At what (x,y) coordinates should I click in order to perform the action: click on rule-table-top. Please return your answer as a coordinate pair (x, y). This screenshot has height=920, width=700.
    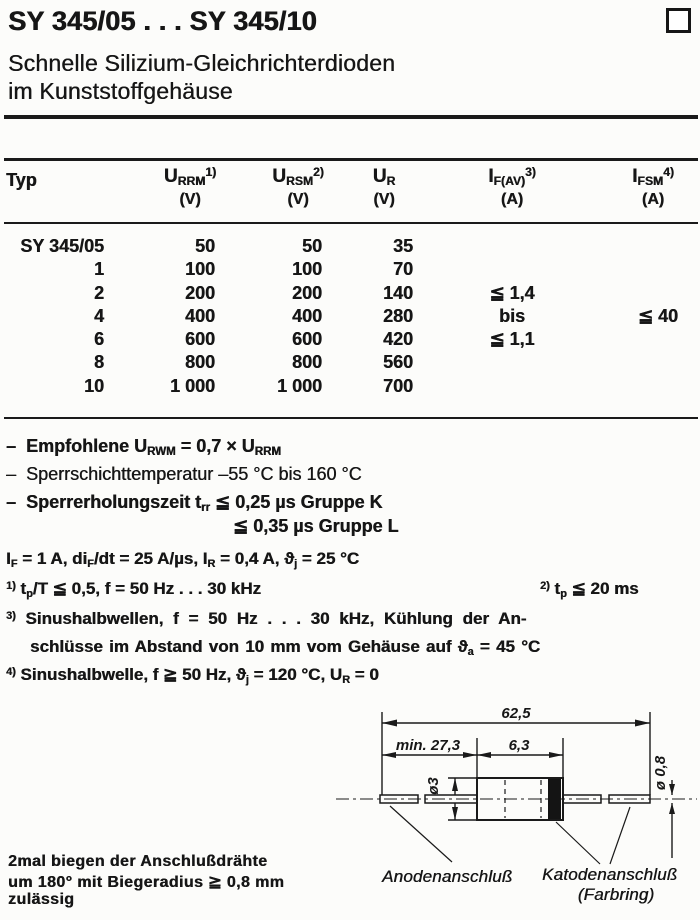
    Looking at the image, I should click on (351, 159).